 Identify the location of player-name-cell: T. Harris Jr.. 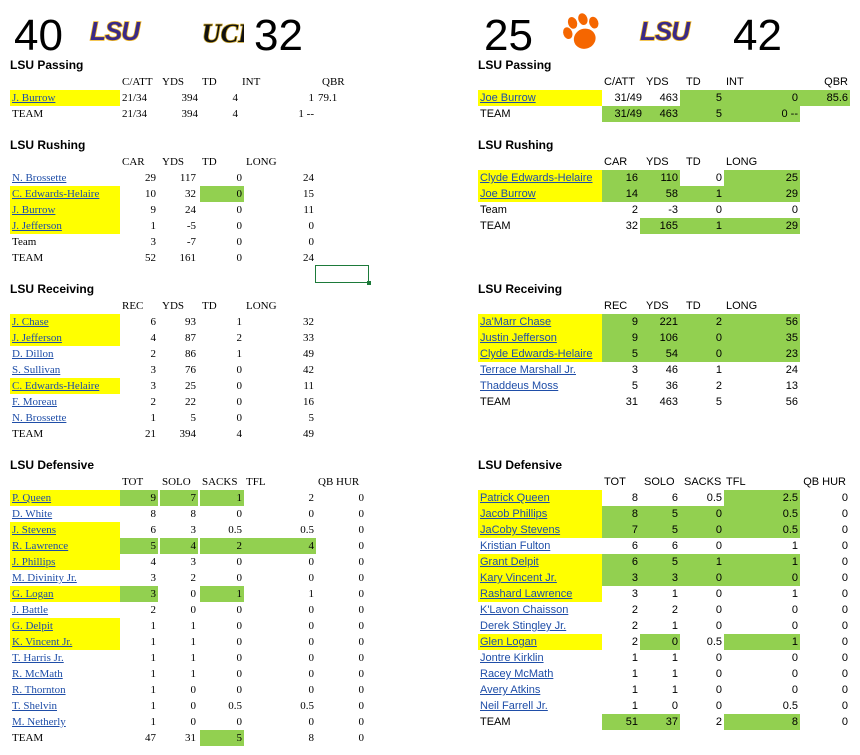
(65, 658).